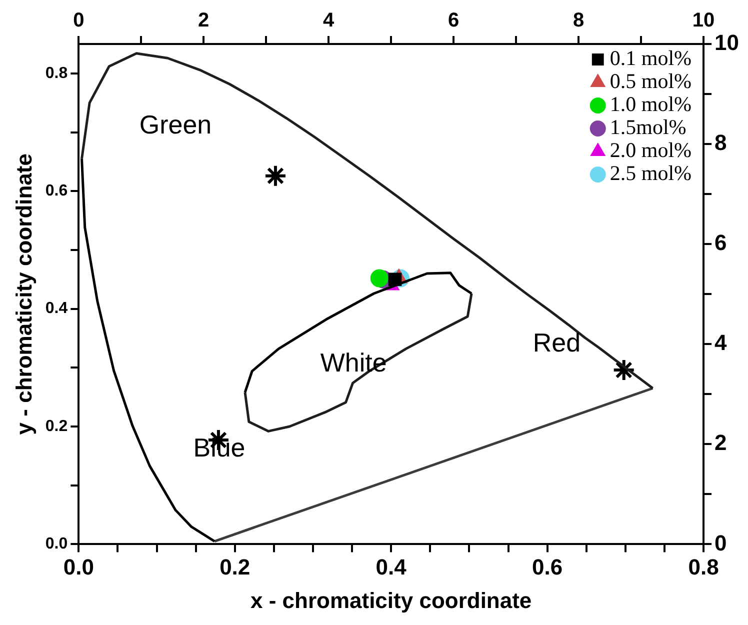  I want to click on x-tick-label: 0.2, so click(235, 567).